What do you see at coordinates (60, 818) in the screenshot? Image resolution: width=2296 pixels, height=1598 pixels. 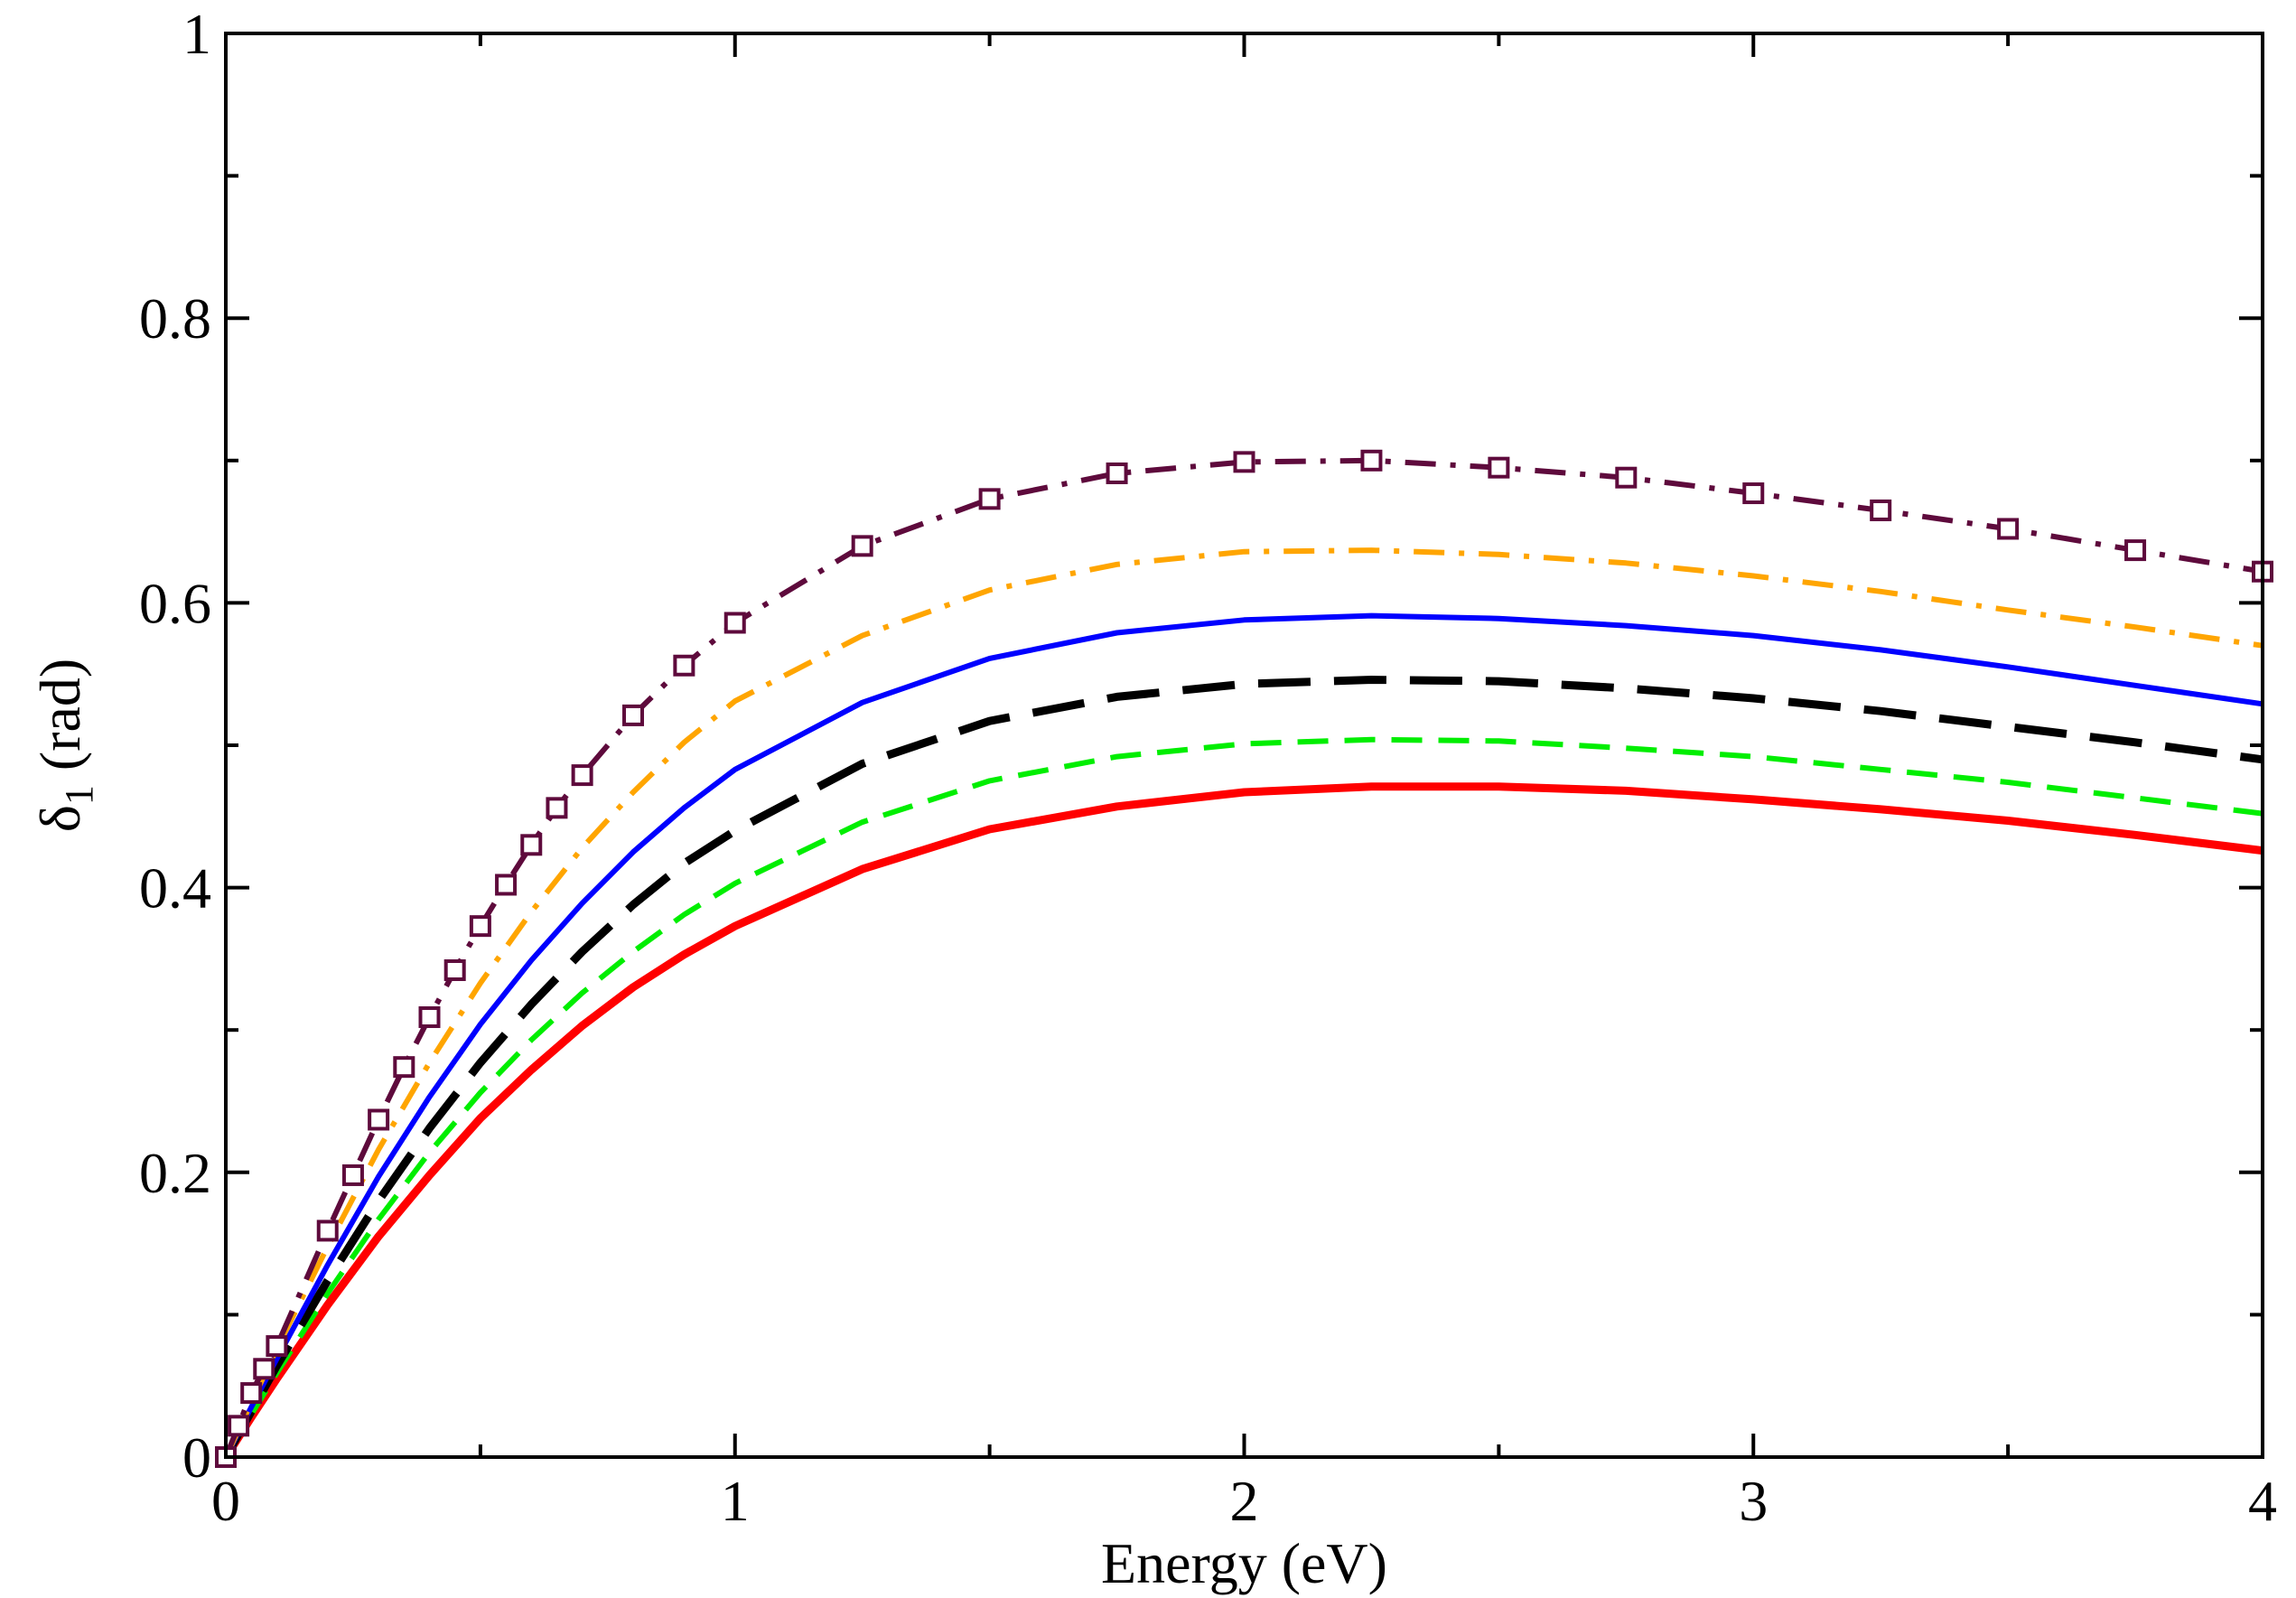 I see `y-axis-symbol: δ` at bounding box center [60, 818].